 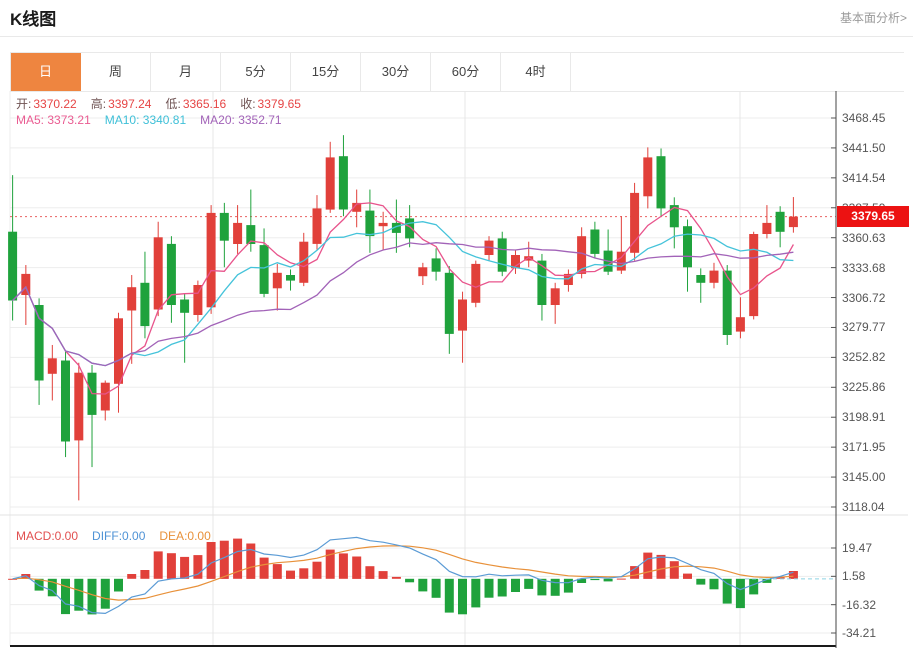 What do you see at coordinates (130, 104) in the screenshot?
I see `high-value: 3397.24` at bounding box center [130, 104].